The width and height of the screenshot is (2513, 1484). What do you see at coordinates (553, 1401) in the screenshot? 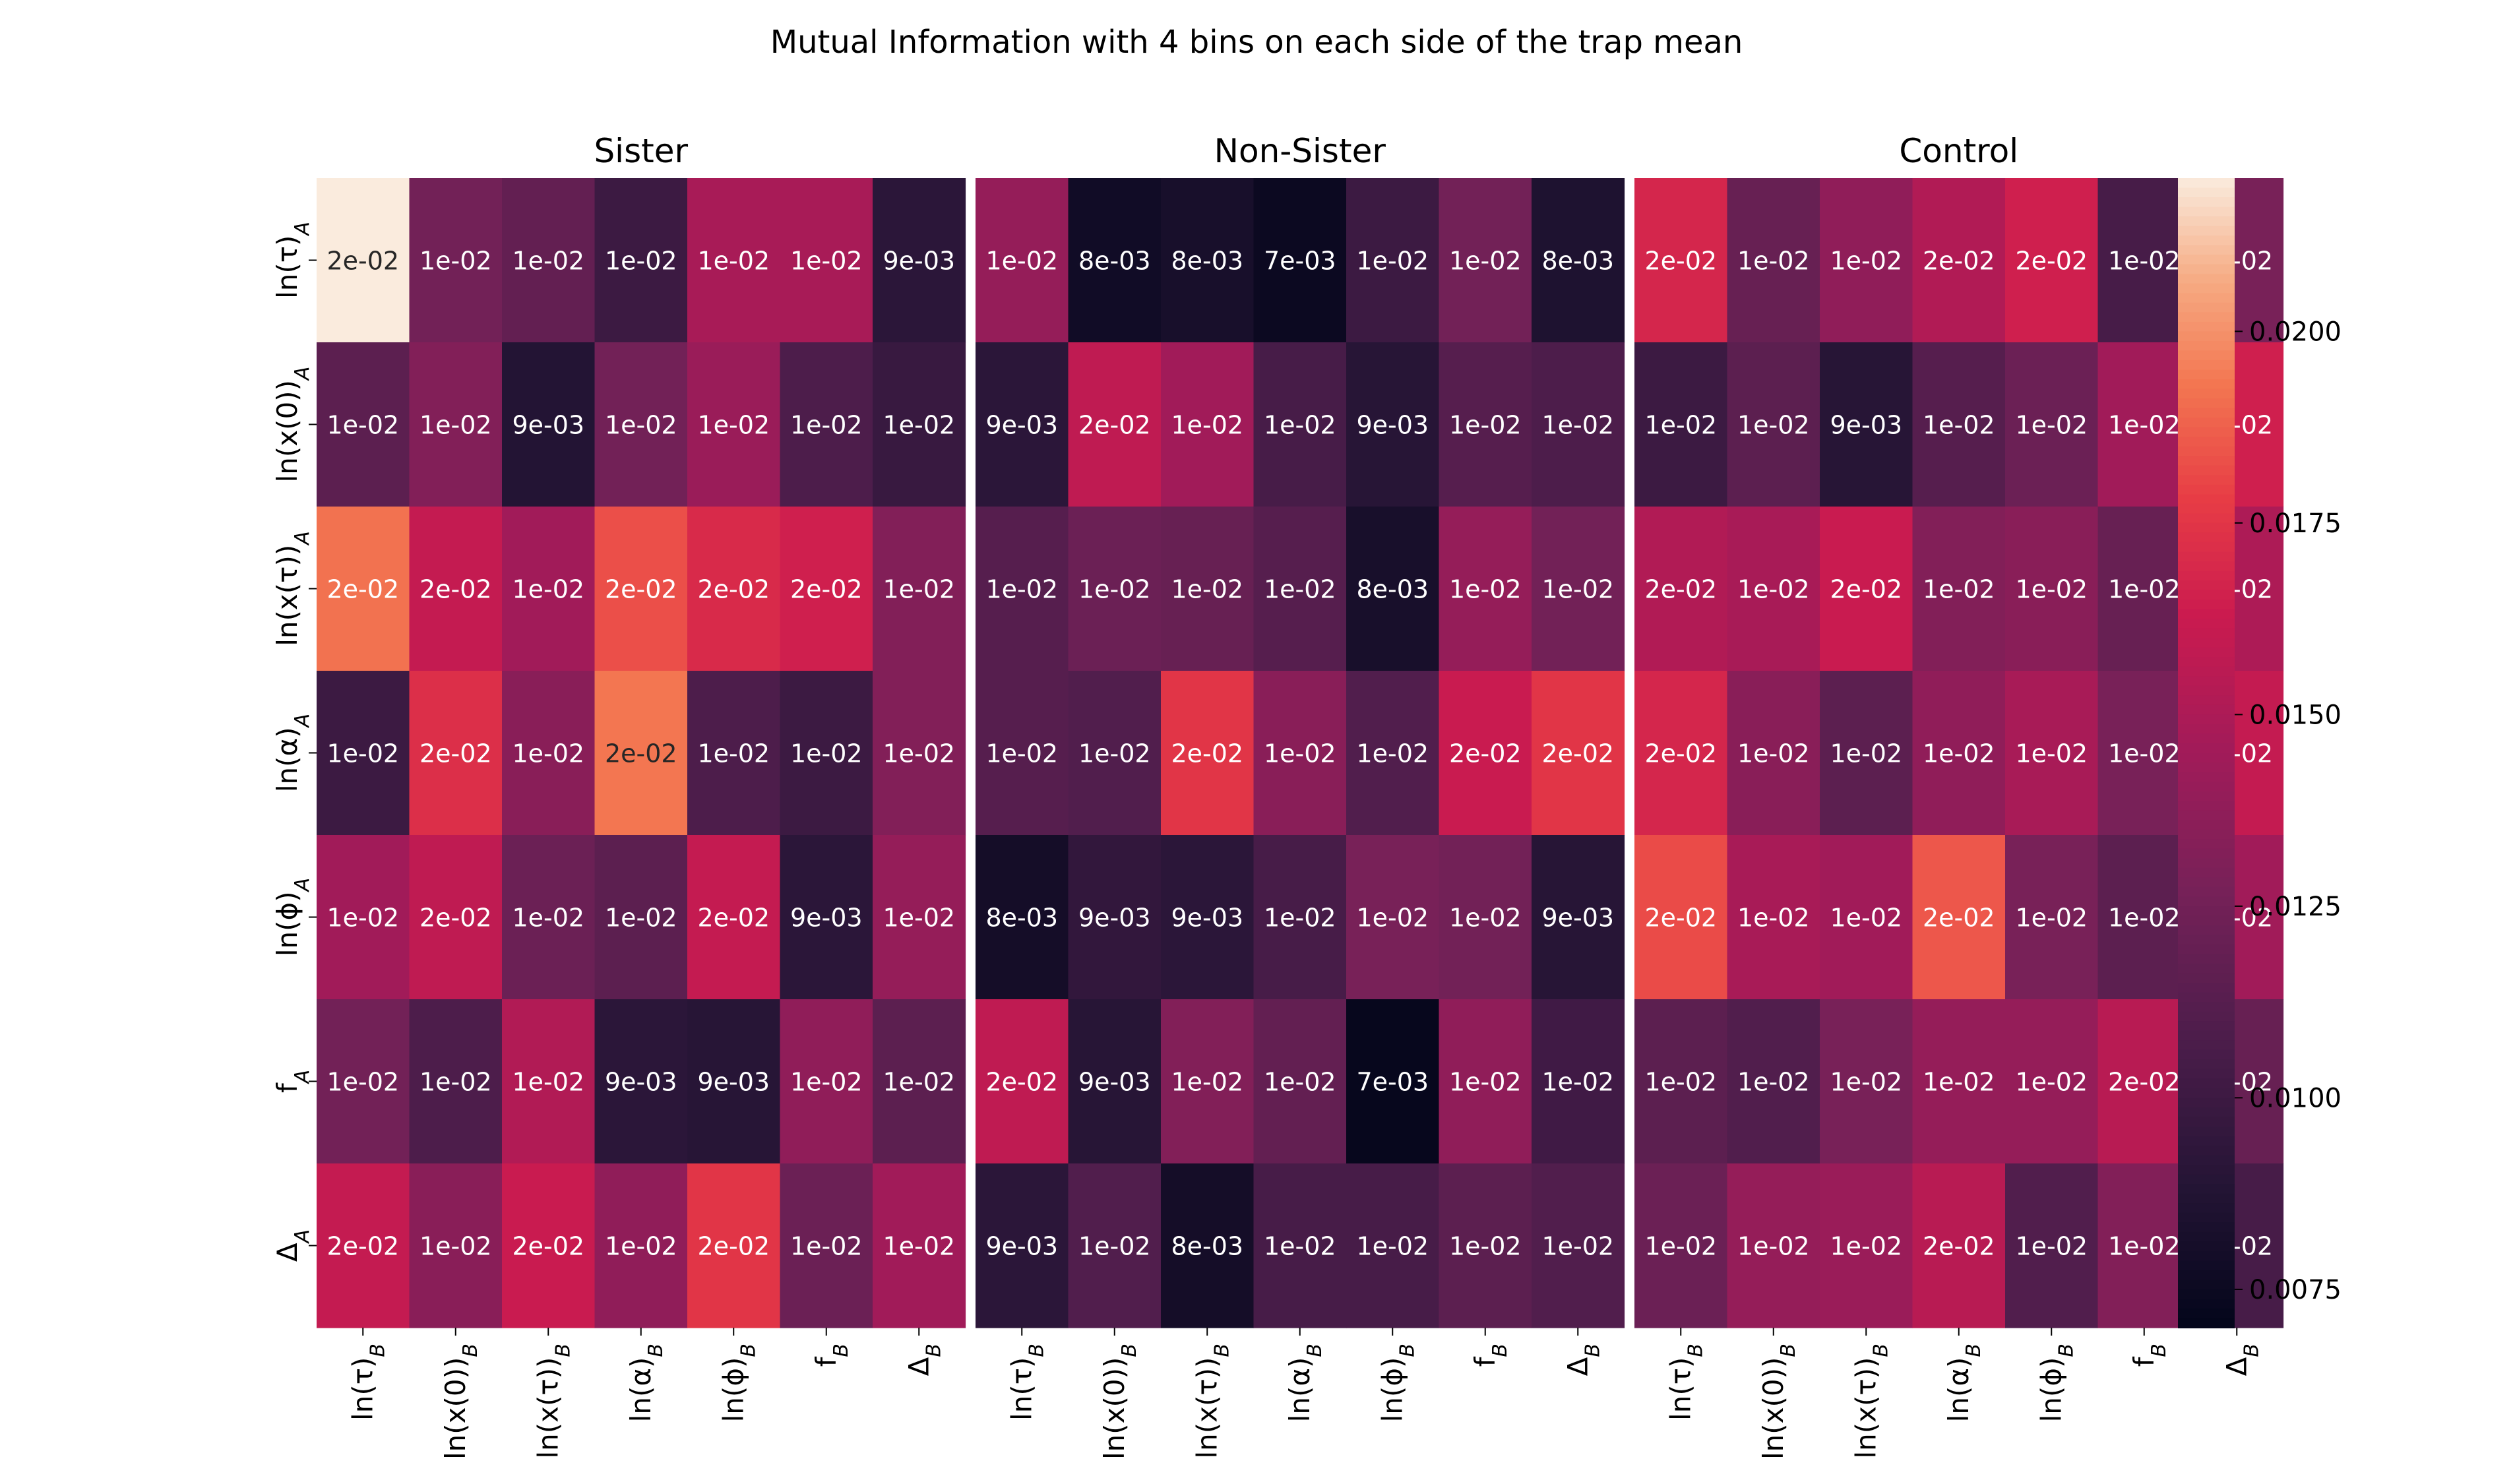
I see `x-tick-label: ln(x(τ))B` at bounding box center [553, 1401].